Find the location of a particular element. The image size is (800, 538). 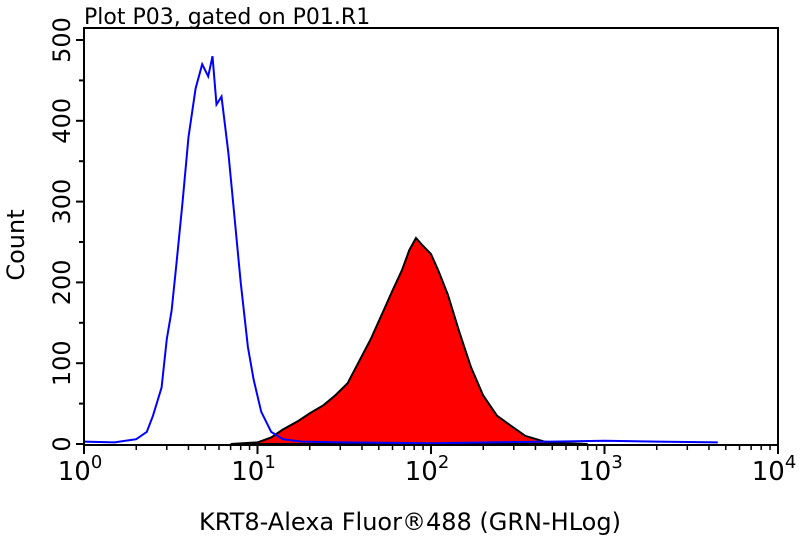

y-axis-label: Count is located at coordinates (16, 244).